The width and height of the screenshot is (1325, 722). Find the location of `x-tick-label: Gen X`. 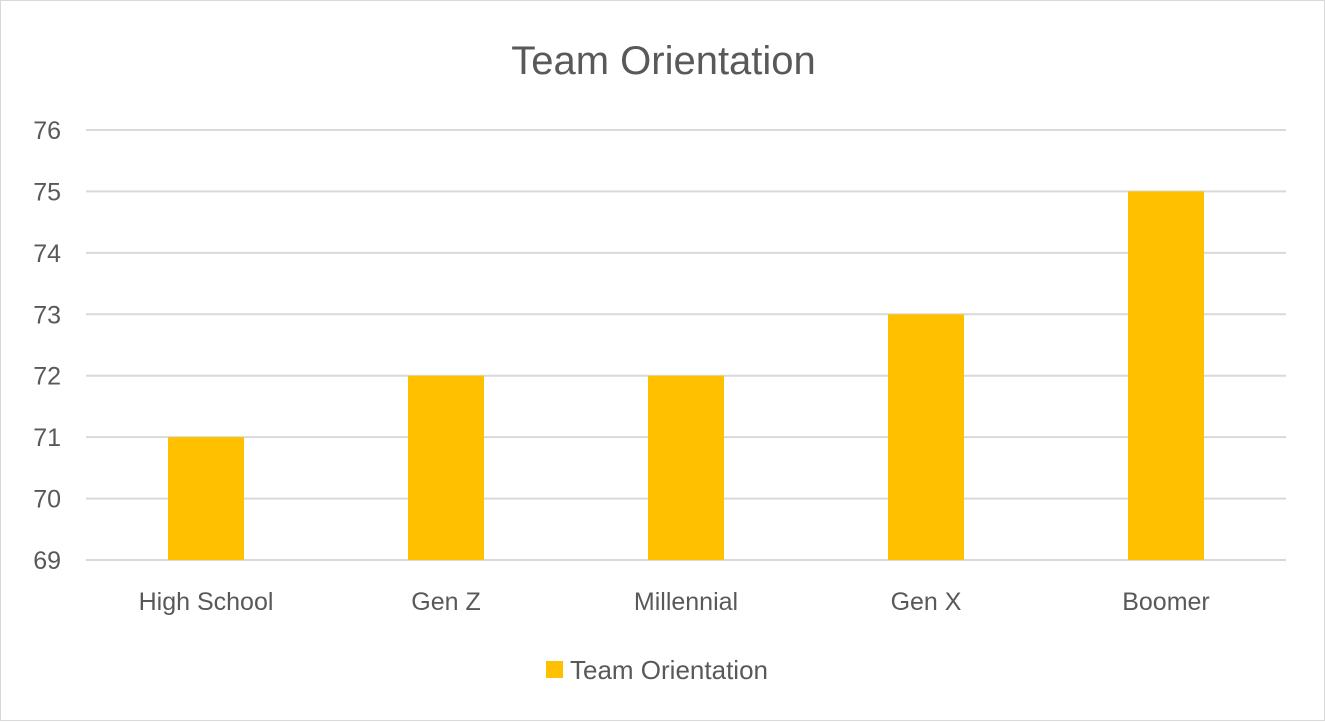

x-tick-label: Gen X is located at coordinates (926, 602).